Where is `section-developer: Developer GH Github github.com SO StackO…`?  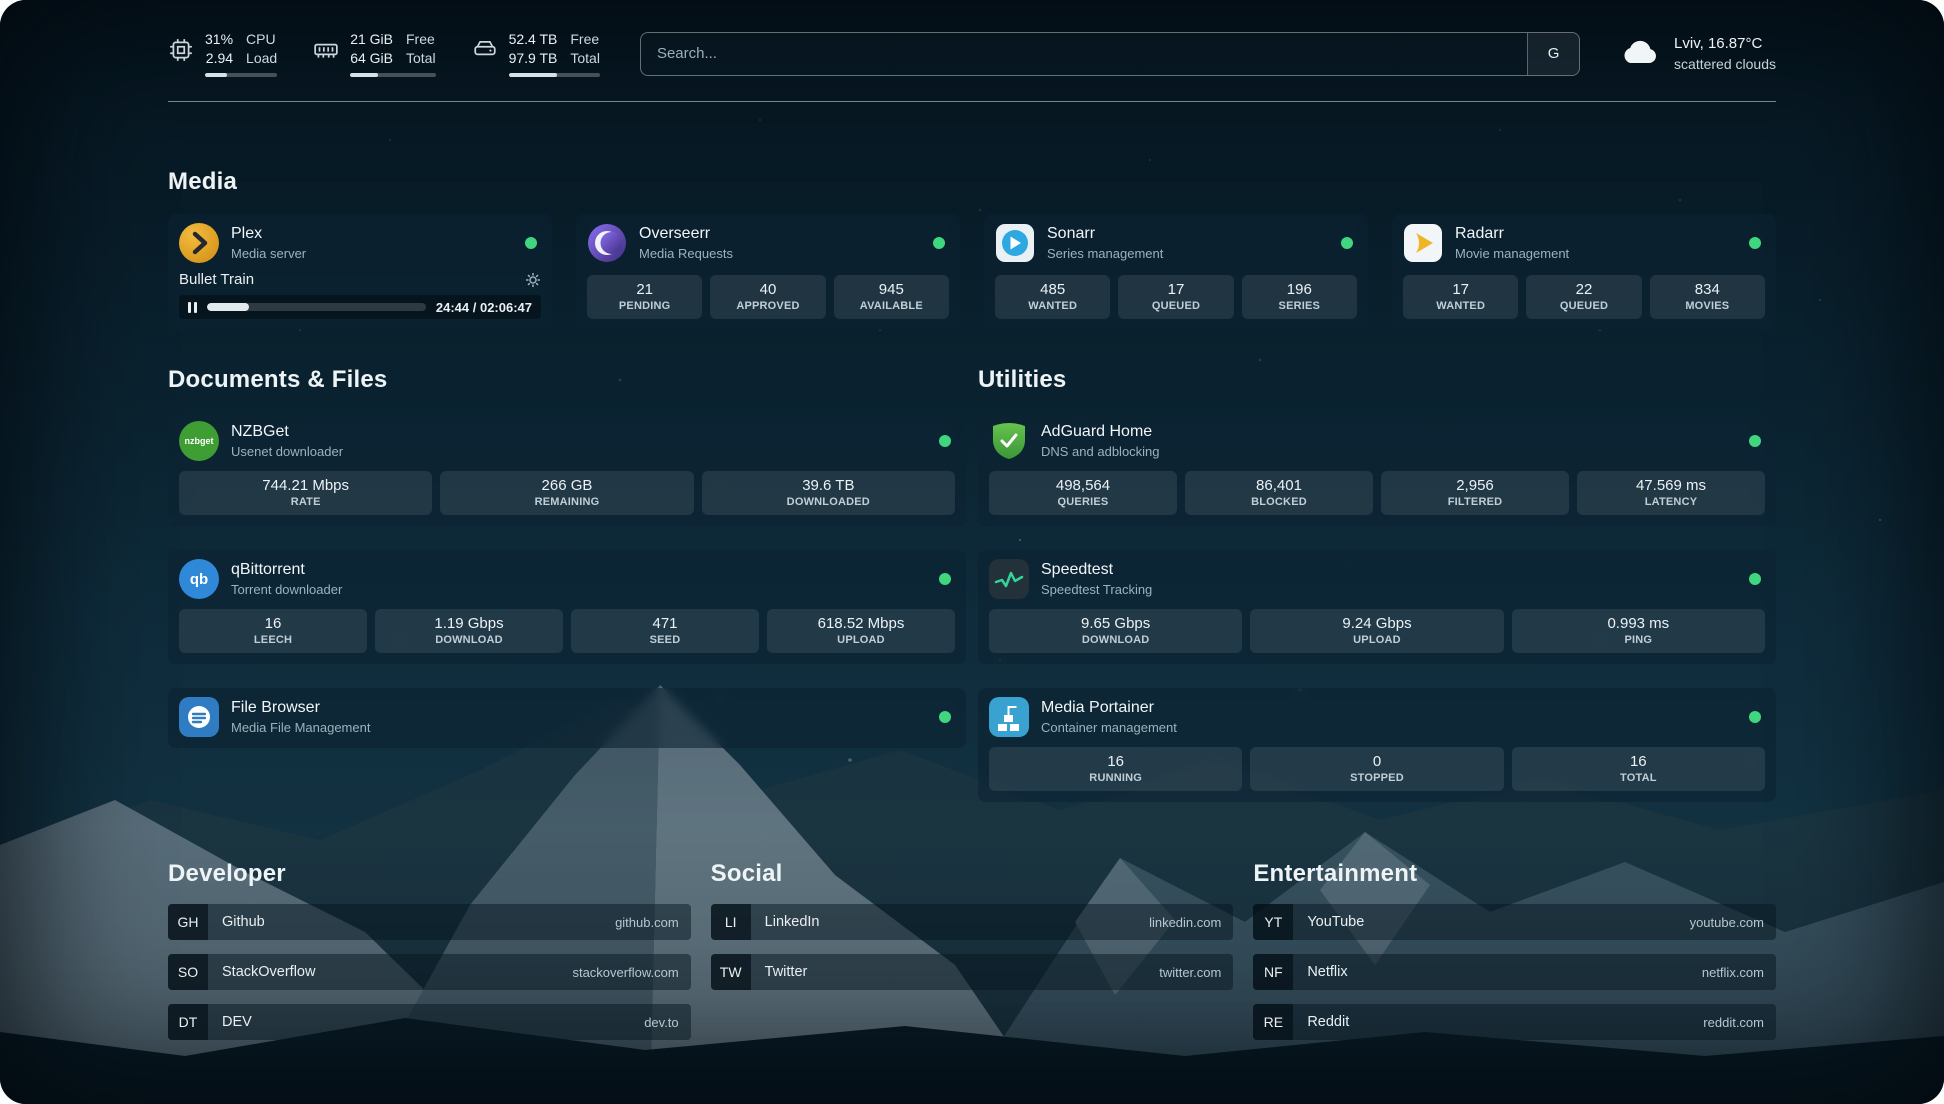 section-developer: Developer GH Github github.com SO StackO… is located at coordinates (429, 957).